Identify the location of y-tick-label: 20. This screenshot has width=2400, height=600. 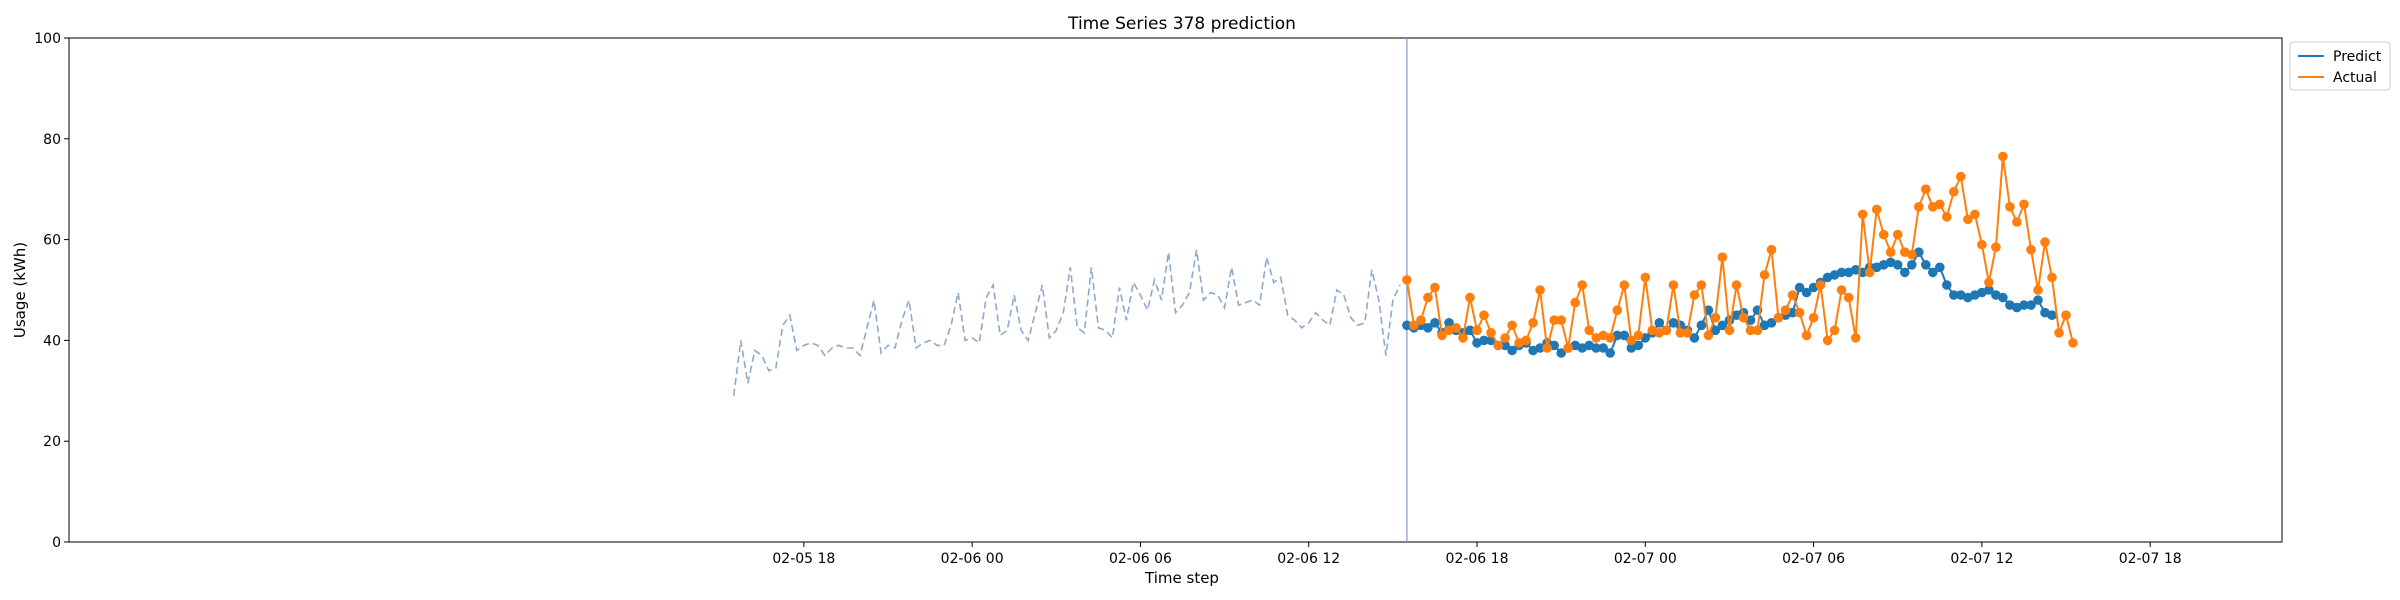
(52, 442).